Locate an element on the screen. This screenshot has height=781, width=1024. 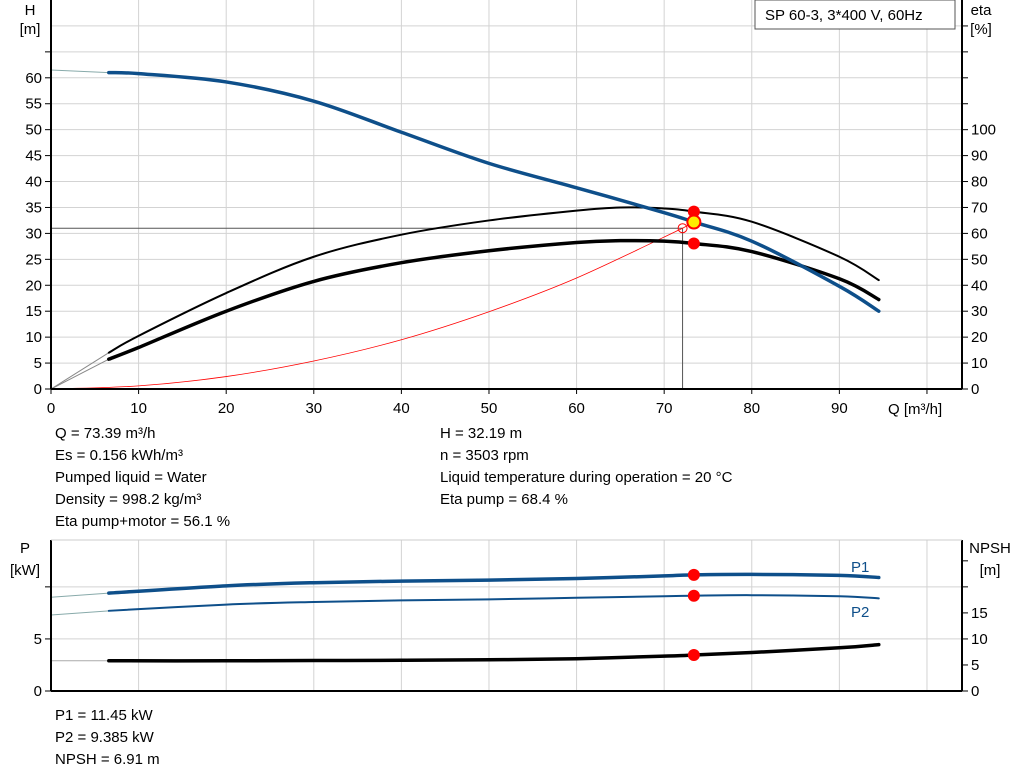
result-q: Q = 73.39 m³/h is located at coordinates (105, 433).